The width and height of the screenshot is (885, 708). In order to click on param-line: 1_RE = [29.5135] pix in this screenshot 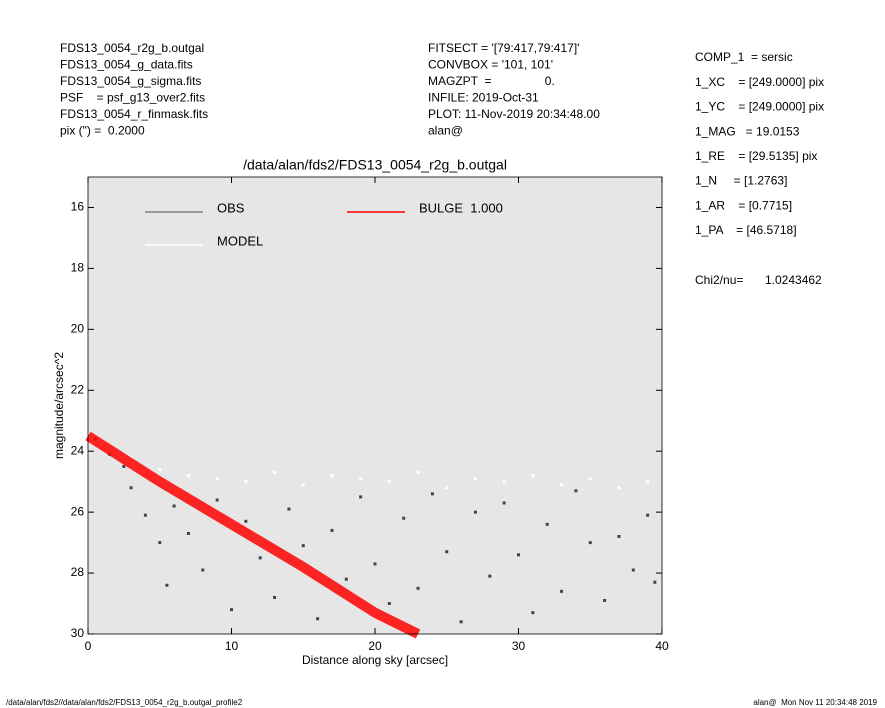, I will do `click(756, 156)`.